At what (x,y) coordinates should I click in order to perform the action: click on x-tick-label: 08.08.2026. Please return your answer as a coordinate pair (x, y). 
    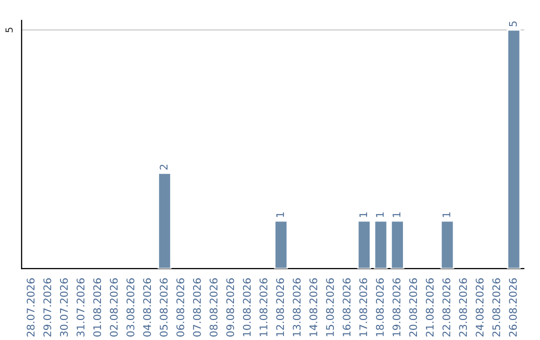
    Looking at the image, I should click on (214, 307).